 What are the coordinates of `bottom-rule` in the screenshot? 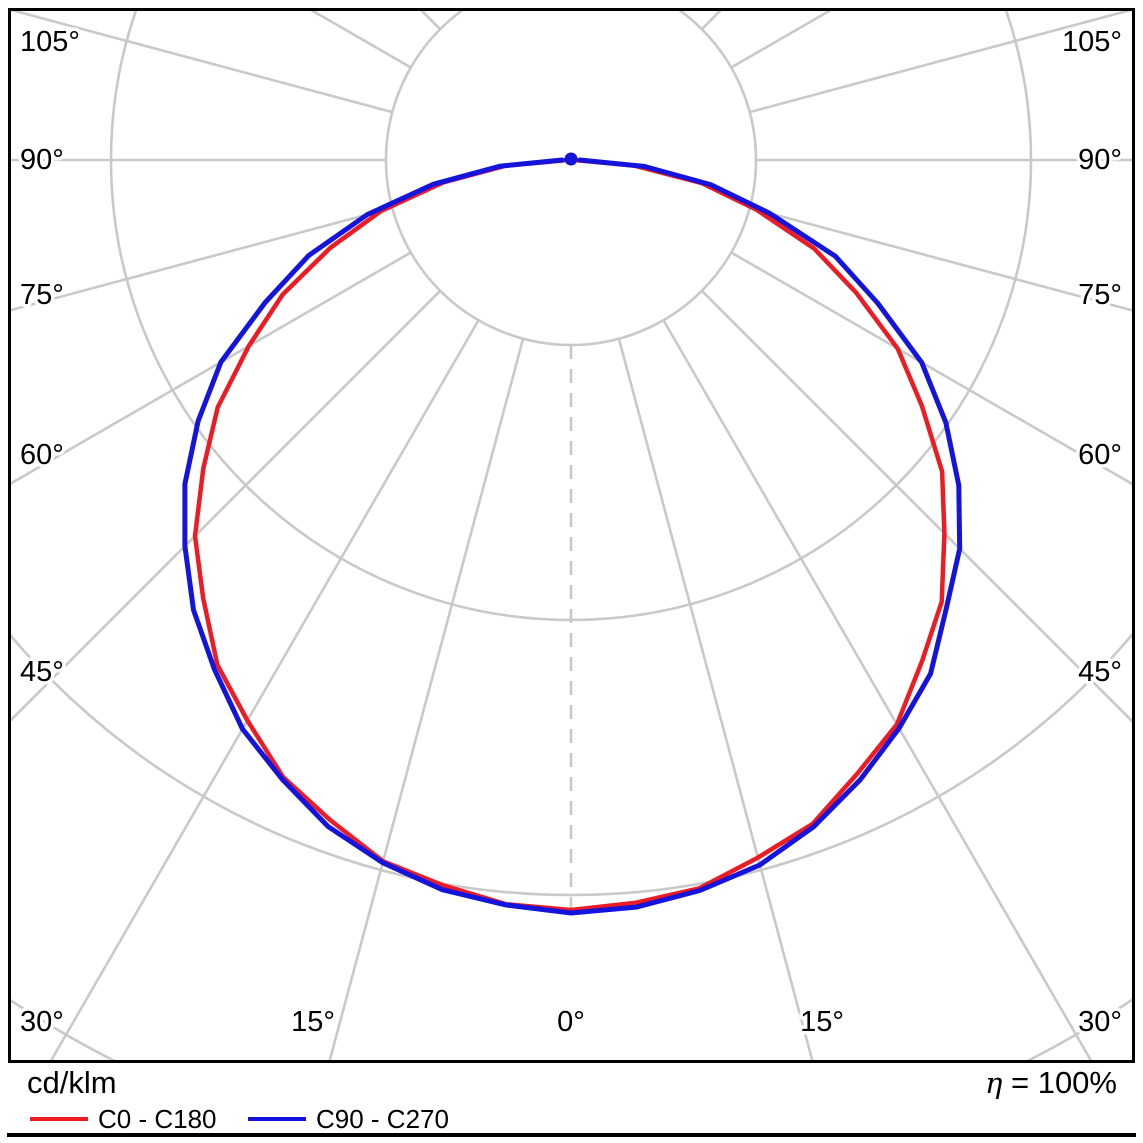 It's located at (571, 1135).